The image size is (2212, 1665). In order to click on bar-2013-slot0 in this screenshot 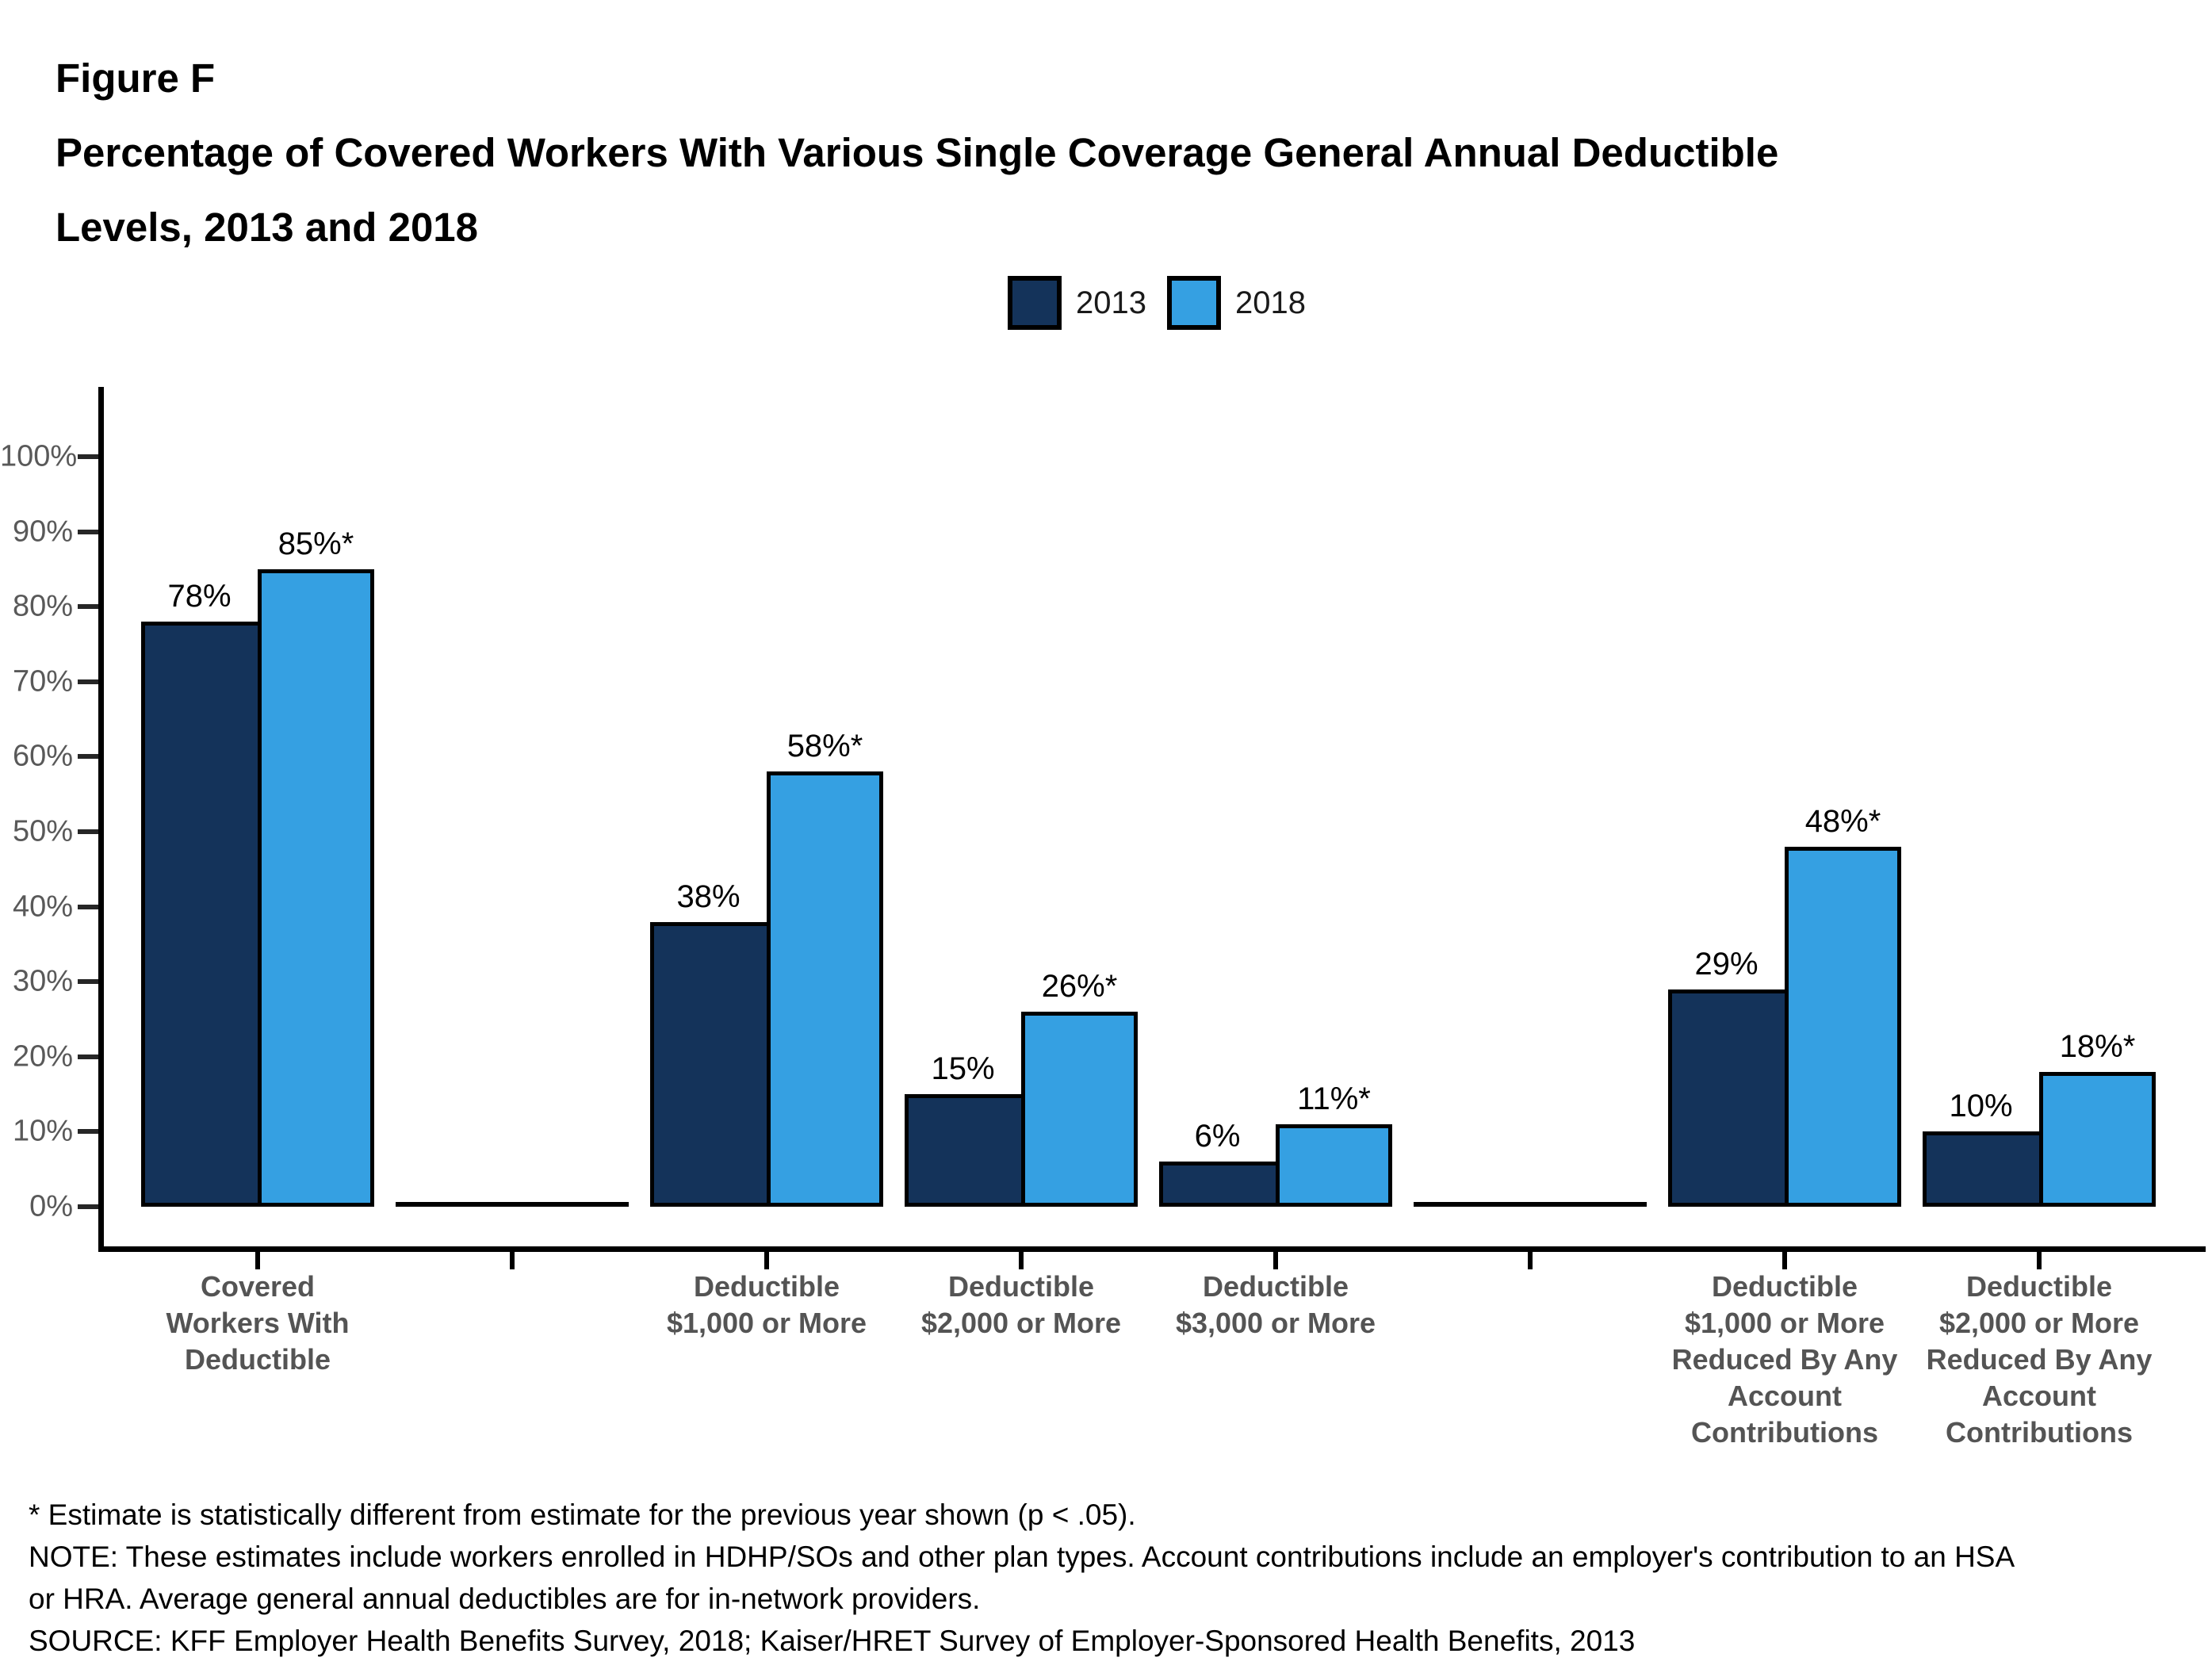, I will do `click(199, 914)`.